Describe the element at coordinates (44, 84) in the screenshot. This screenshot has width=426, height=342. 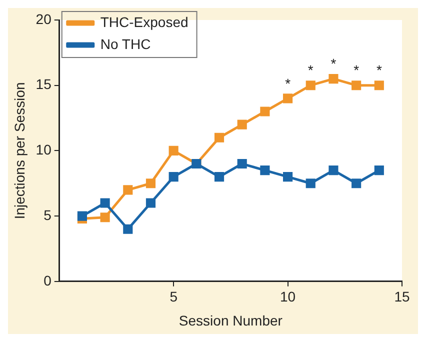
I see `y-tick-label: 15` at that location.